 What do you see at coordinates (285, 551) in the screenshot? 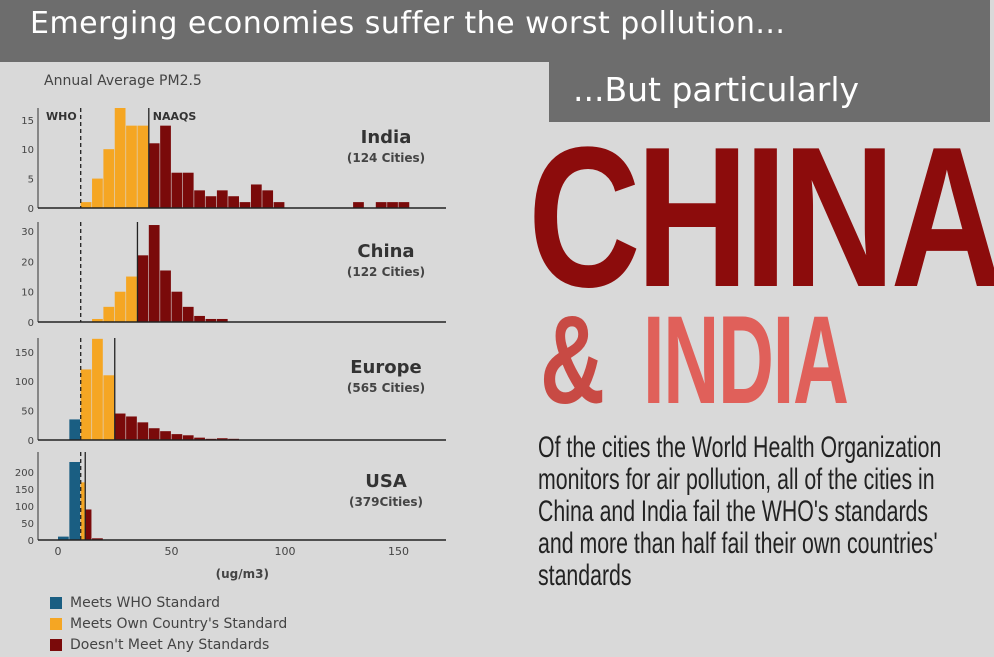
I see `x-tick-label: 100` at bounding box center [285, 551].